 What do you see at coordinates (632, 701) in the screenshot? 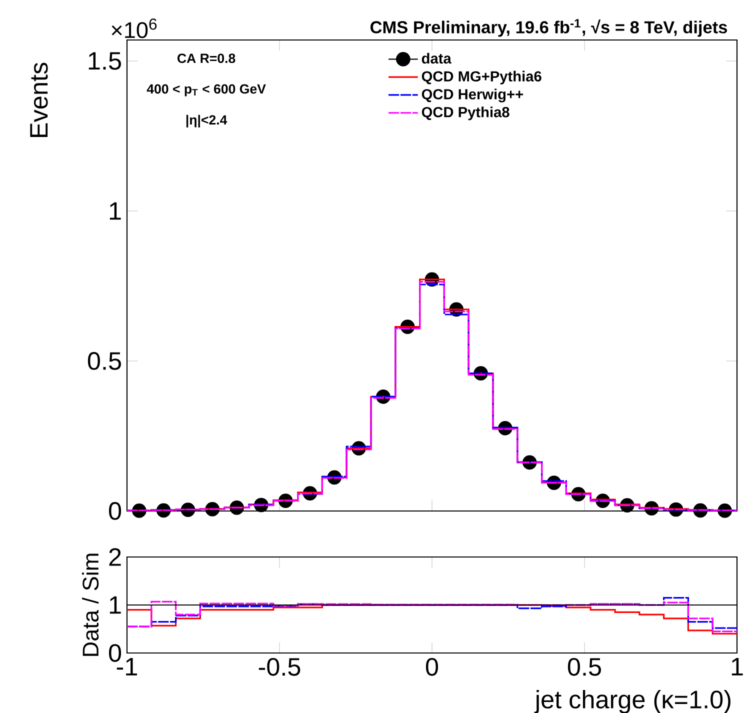
I see `x-axis-title: jet charge (κ=1.0)` at bounding box center [632, 701].